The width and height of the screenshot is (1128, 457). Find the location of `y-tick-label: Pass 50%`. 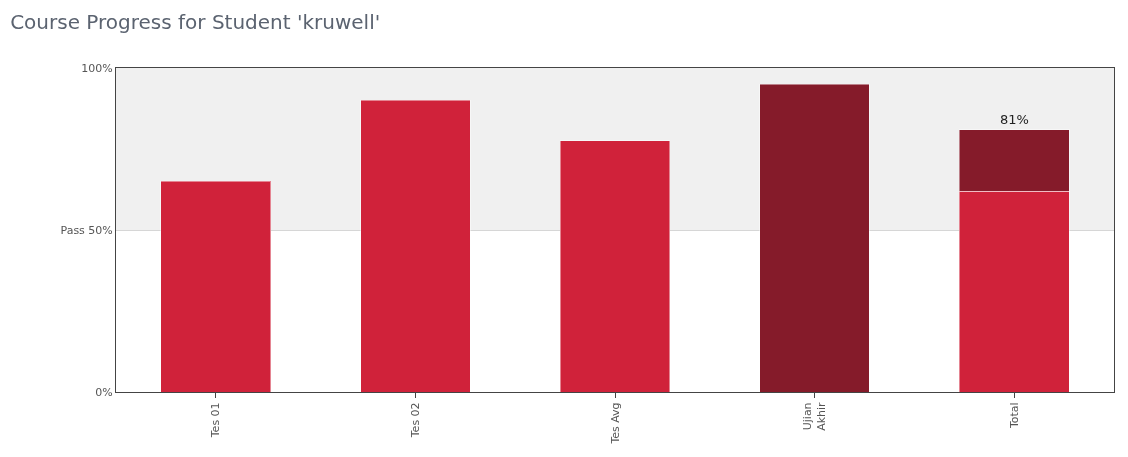

y-tick-label: Pass 50% is located at coordinates (86, 230).